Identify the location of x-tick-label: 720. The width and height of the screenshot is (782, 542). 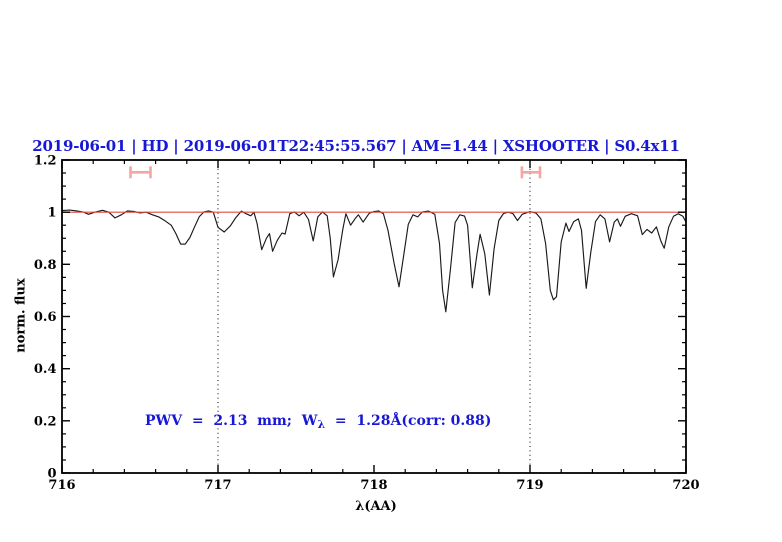
(685, 485).